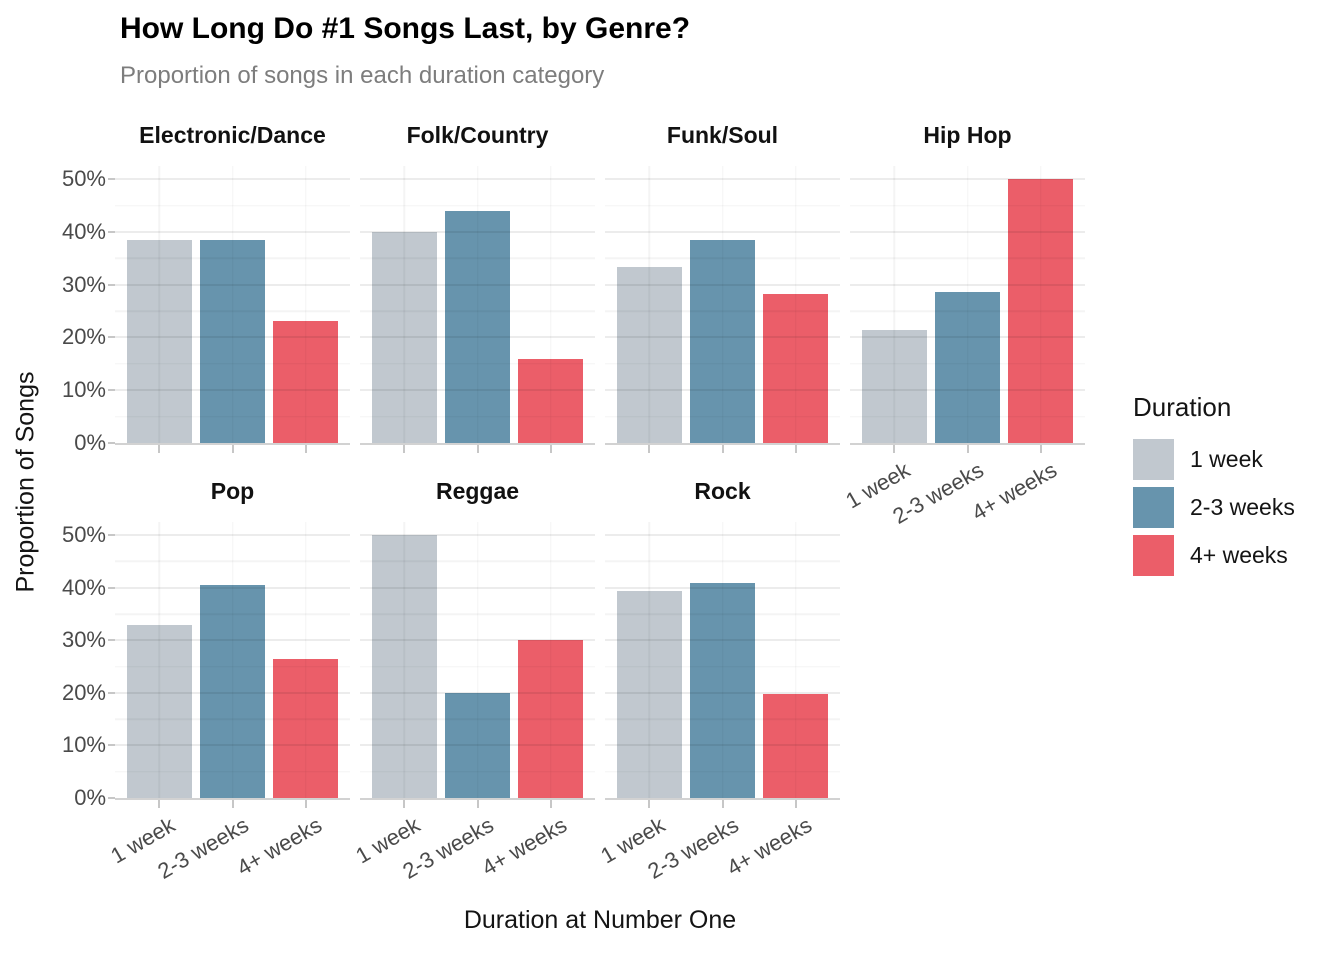 This screenshot has width=1344, height=960. Describe the element at coordinates (159, 711) in the screenshot. I see `bar-pop-1-week` at that location.